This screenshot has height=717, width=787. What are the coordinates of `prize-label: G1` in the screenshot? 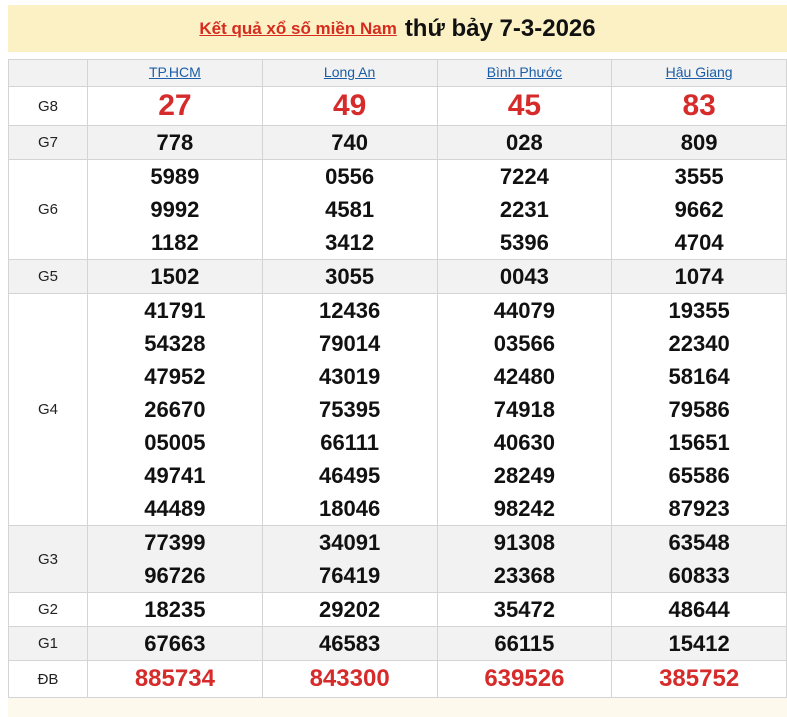 It's located at (48, 643).